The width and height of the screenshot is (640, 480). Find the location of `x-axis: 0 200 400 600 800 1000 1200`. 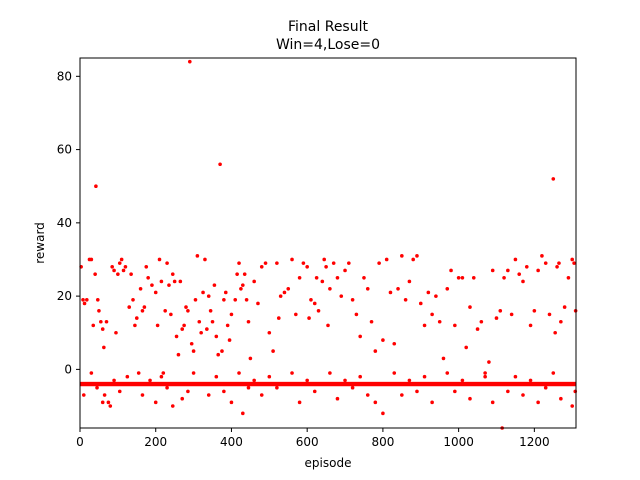

x-axis: 0 200 400 600 800 1000 1200 is located at coordinates (313, 438).